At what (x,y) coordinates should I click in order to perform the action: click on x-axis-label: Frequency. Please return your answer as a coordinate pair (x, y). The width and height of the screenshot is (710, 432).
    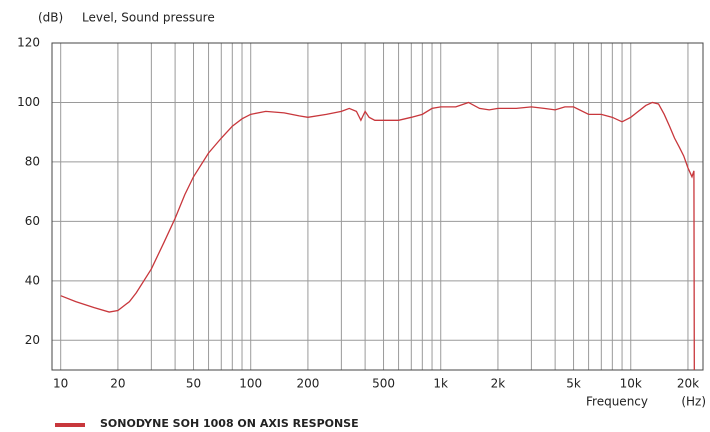
    Looking at the image, I should click on (617, 402).